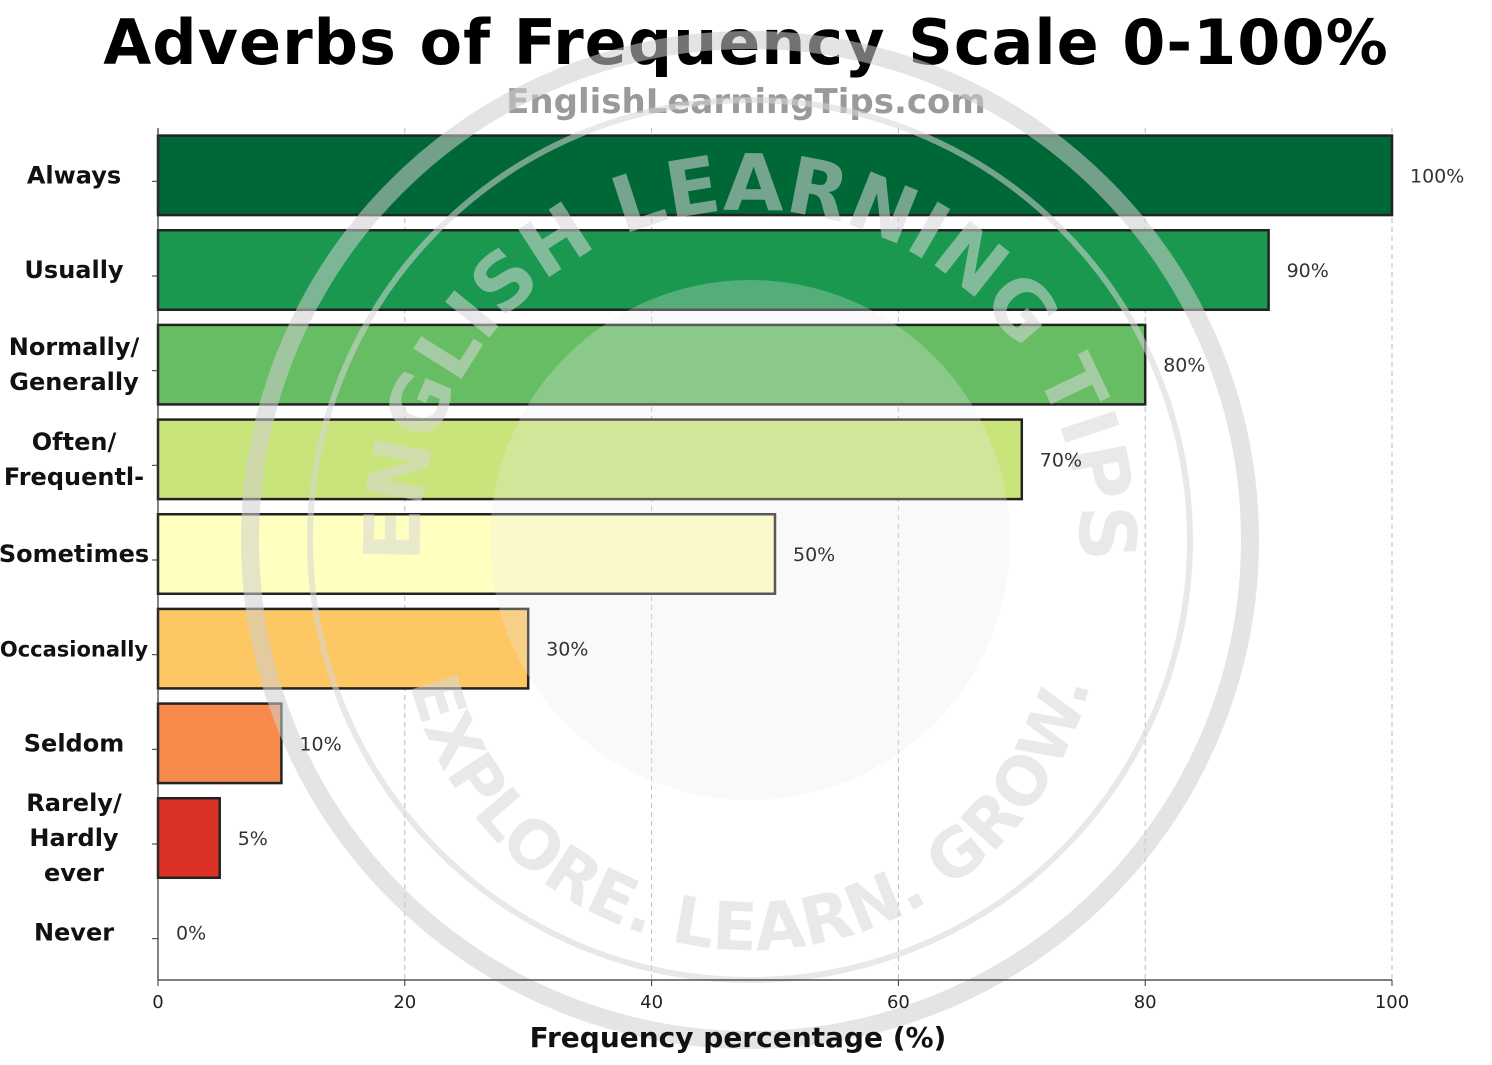  Describe the element at coordinates (1061, 460) in the screenshot. I see `data-label: 70%` at that location.